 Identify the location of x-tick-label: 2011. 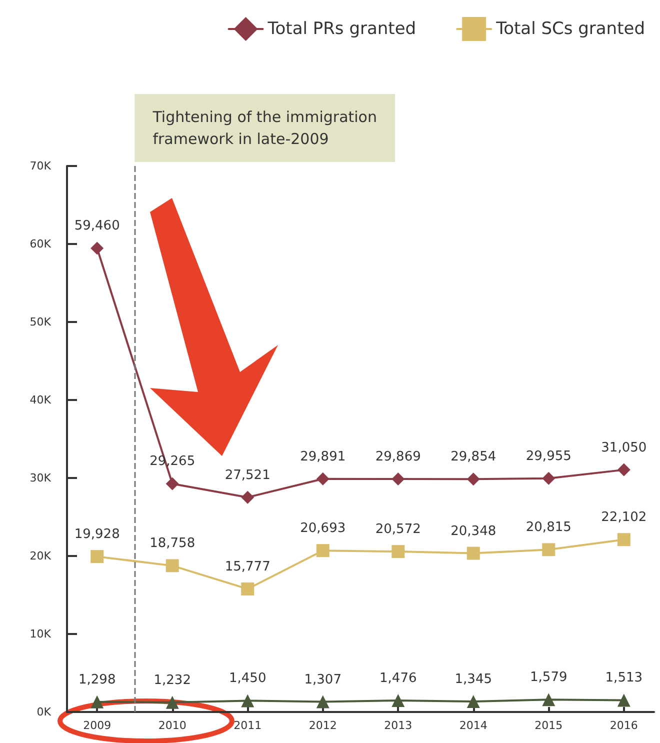
(248, 725).